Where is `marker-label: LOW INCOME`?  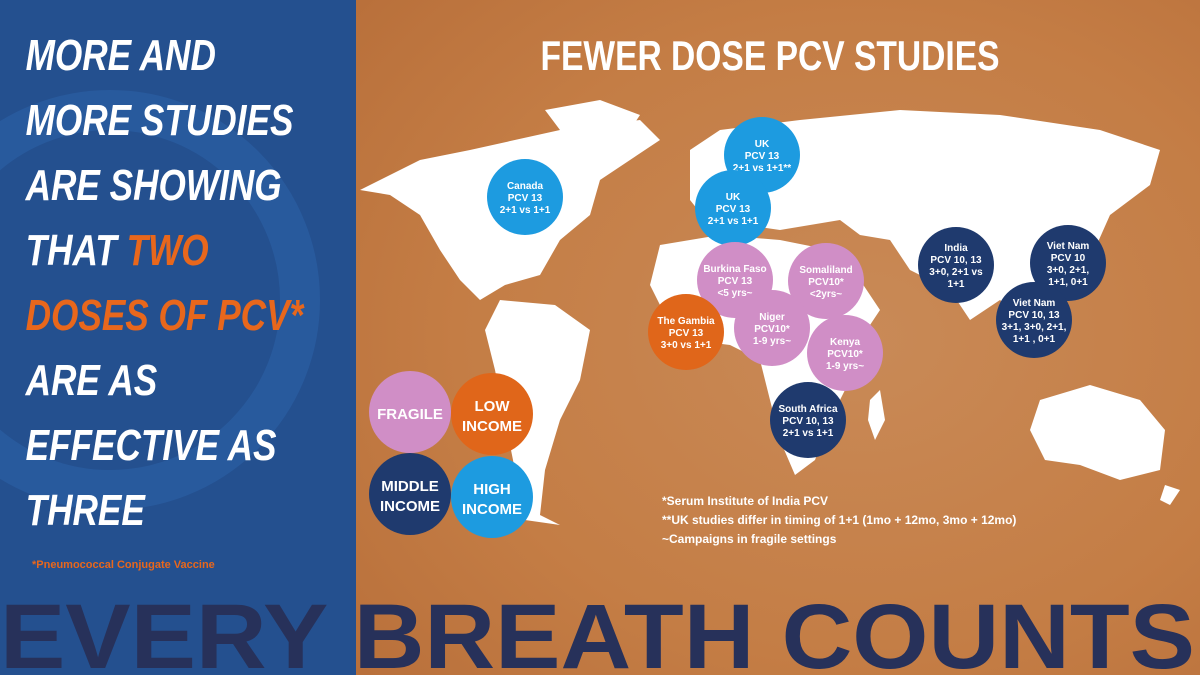
marker-label: LOW INCOME is located at coordinates (492, 416).